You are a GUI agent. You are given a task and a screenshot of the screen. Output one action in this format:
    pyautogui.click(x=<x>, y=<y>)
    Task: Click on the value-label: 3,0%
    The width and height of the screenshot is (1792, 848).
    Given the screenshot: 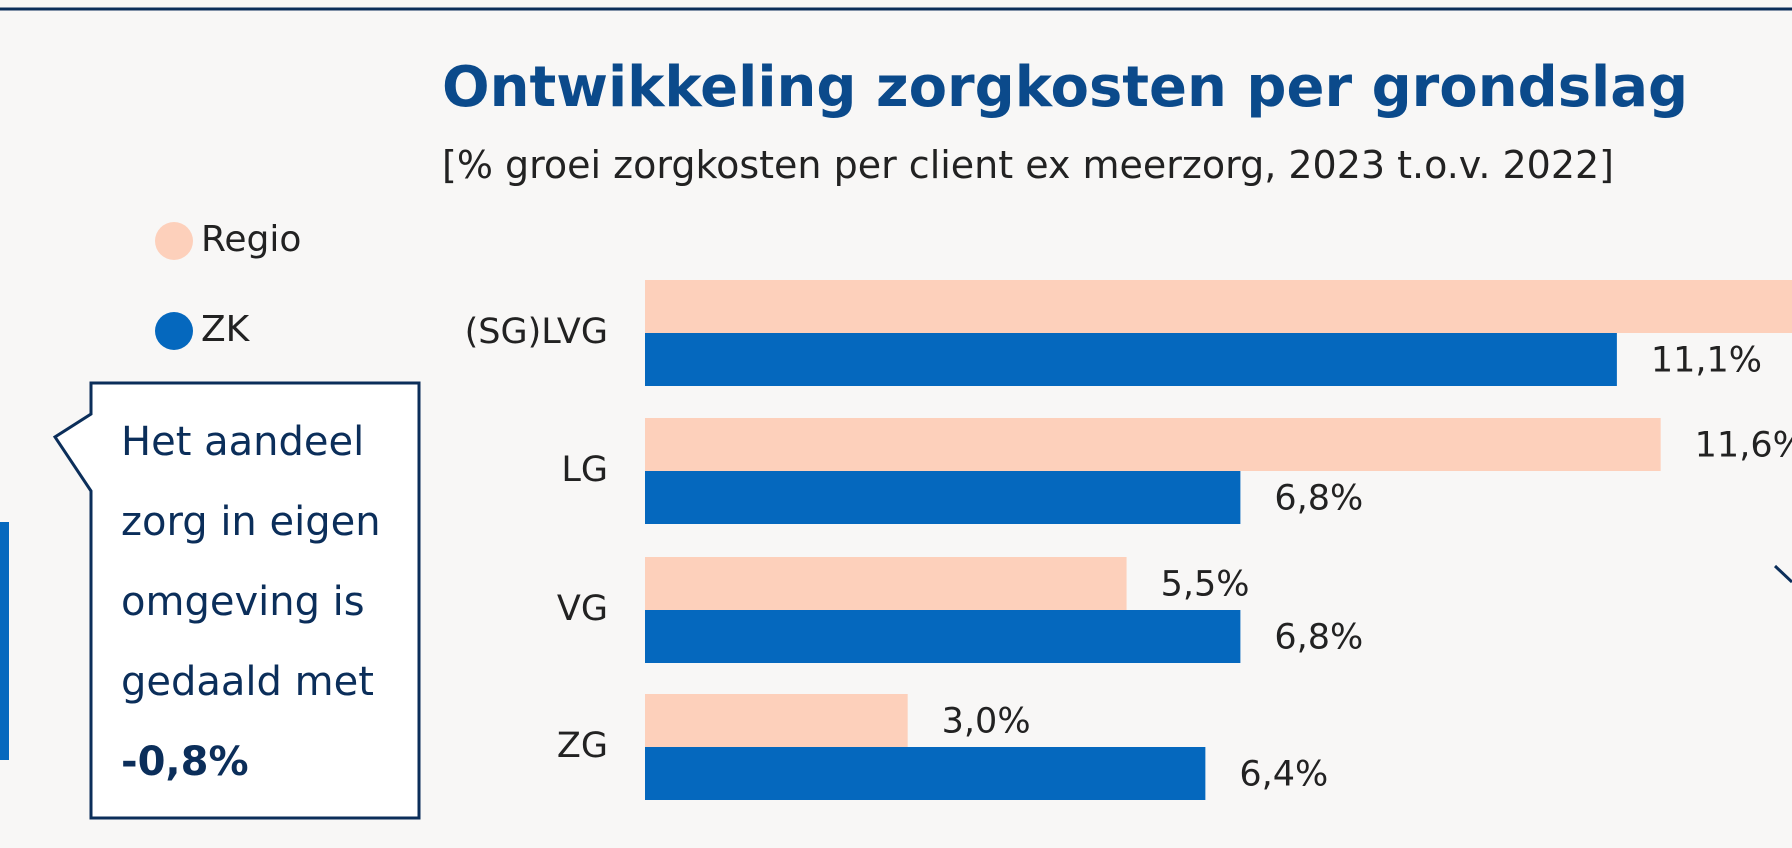 What is the action you would take?
    pyautogui.click(x=986, y=722)
    